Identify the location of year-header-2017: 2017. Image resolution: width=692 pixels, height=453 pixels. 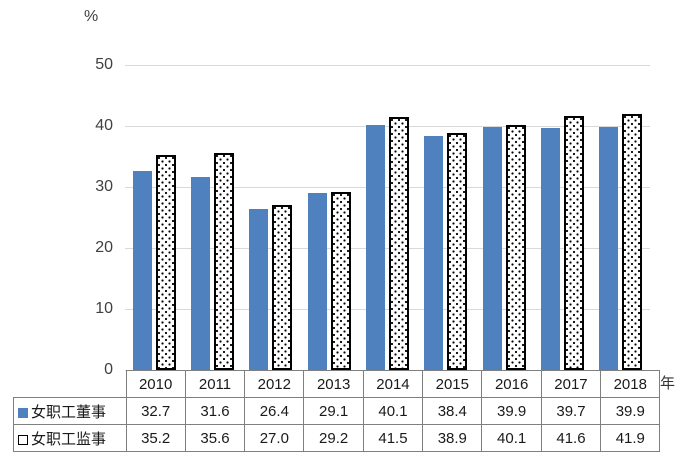
(571, 384).